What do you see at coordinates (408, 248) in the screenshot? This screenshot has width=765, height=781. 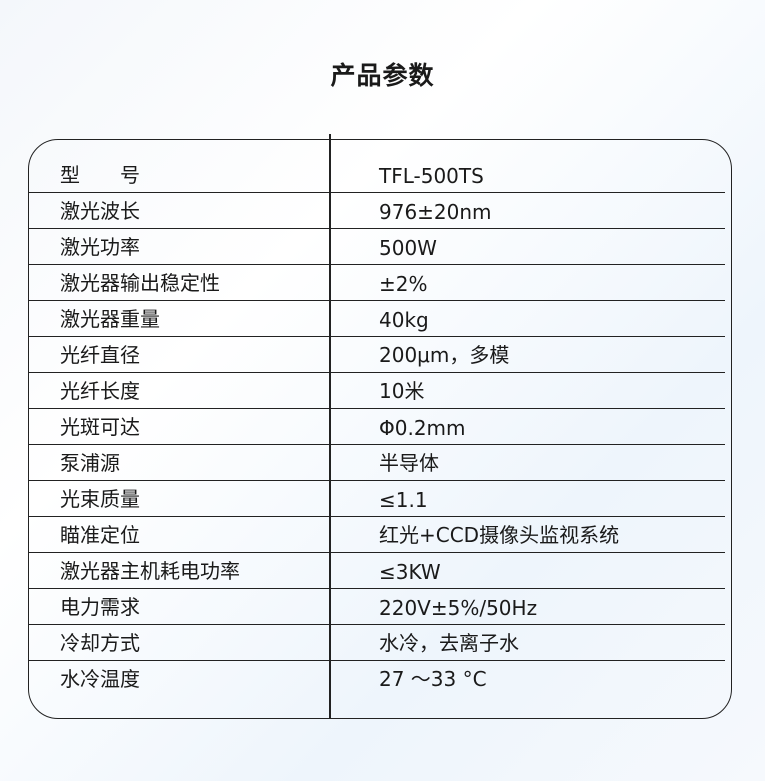 I see `spec-value: 500W` at bounding box center [408, 248].